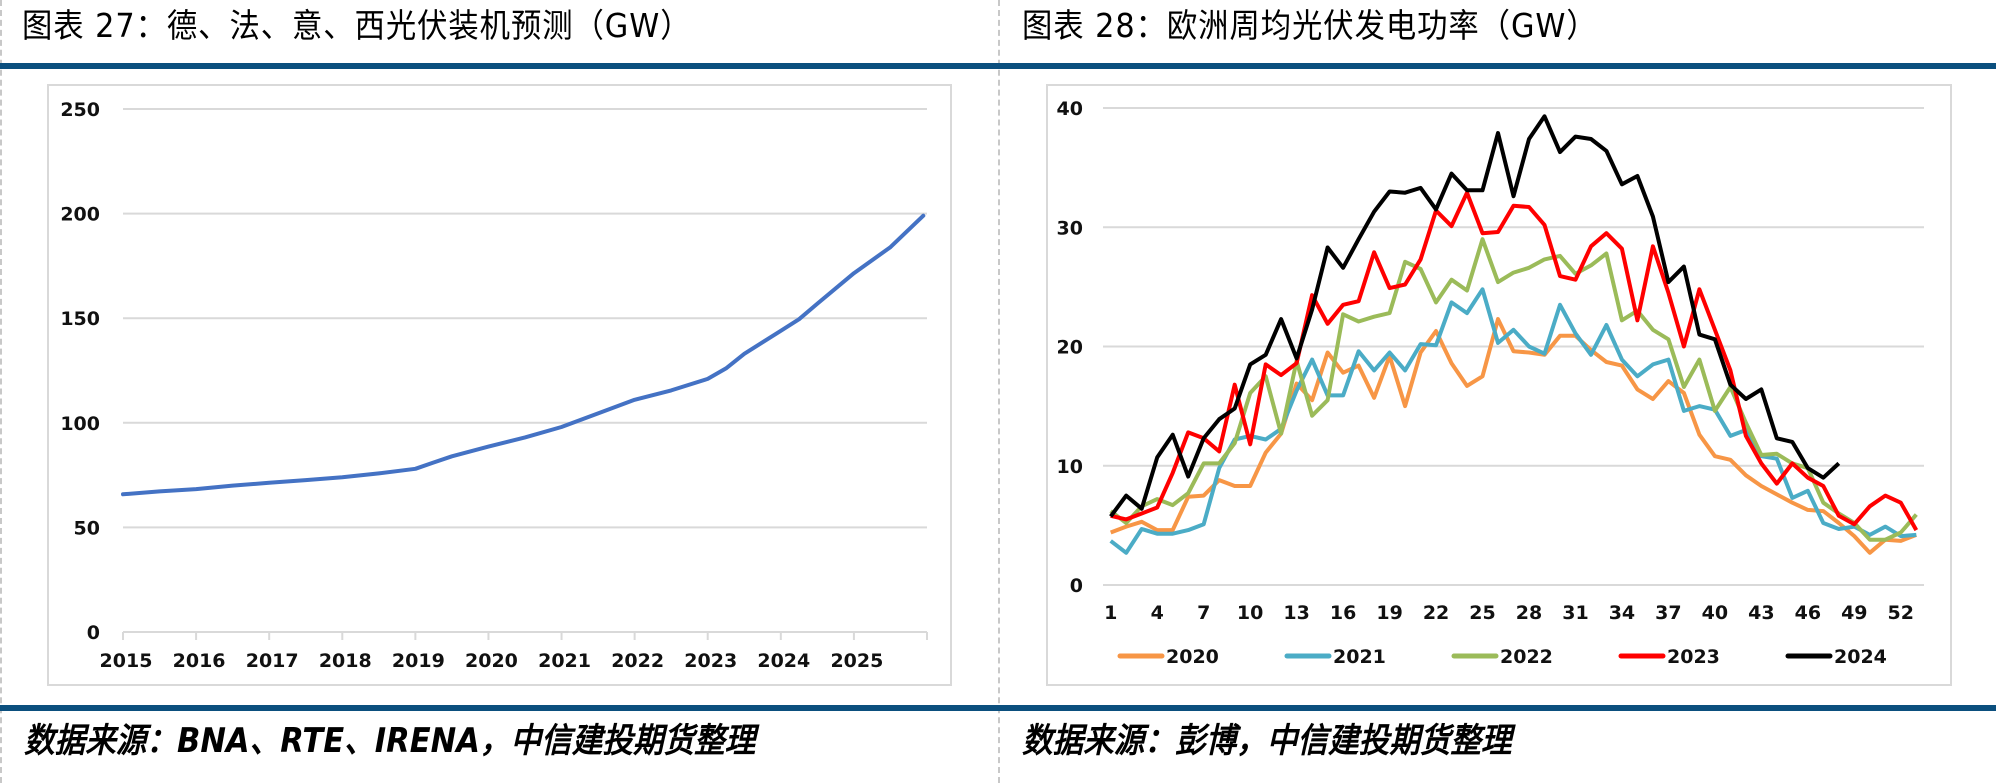 This screenshot has height=783, width=1996. I want to click on x-tick-label: 2021, so click(564, 661).